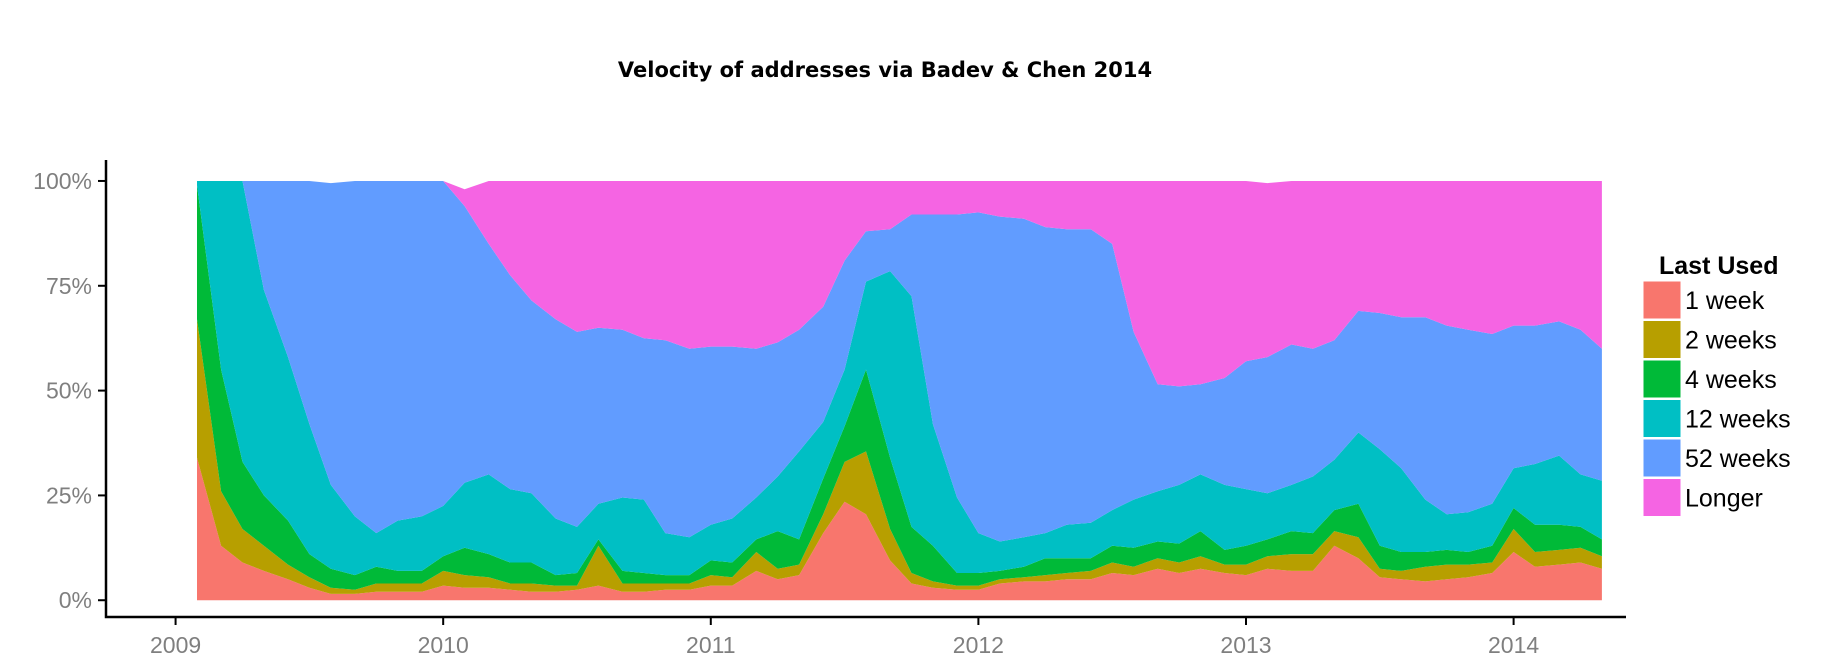 The height and width of the screenshot is (669, 1822). I want to click on y-axis: 0% 25% 50% 75% 100%, so click(69, 390).